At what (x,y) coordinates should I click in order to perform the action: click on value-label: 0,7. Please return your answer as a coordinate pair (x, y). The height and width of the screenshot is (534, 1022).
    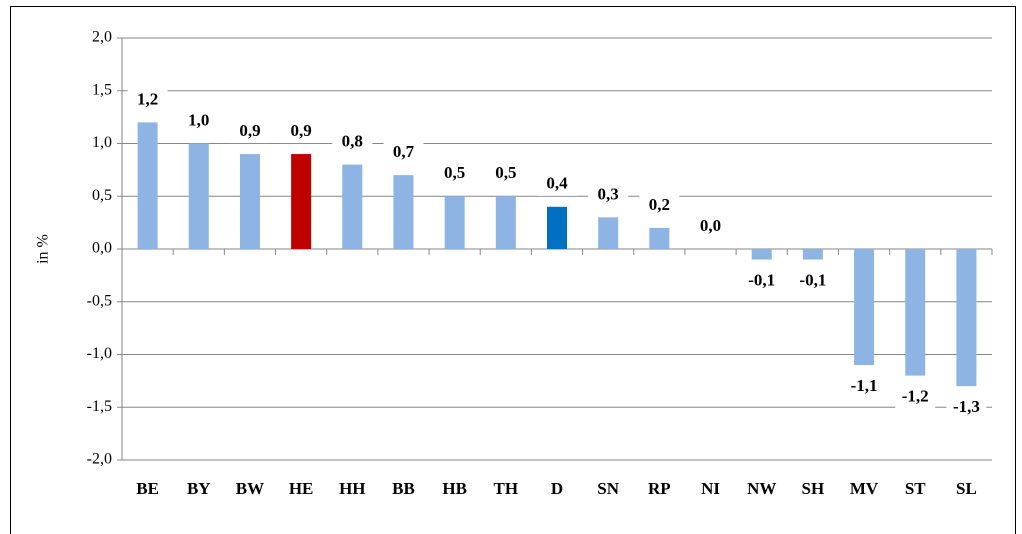
    Looking at the image, I should click on (404, 151).